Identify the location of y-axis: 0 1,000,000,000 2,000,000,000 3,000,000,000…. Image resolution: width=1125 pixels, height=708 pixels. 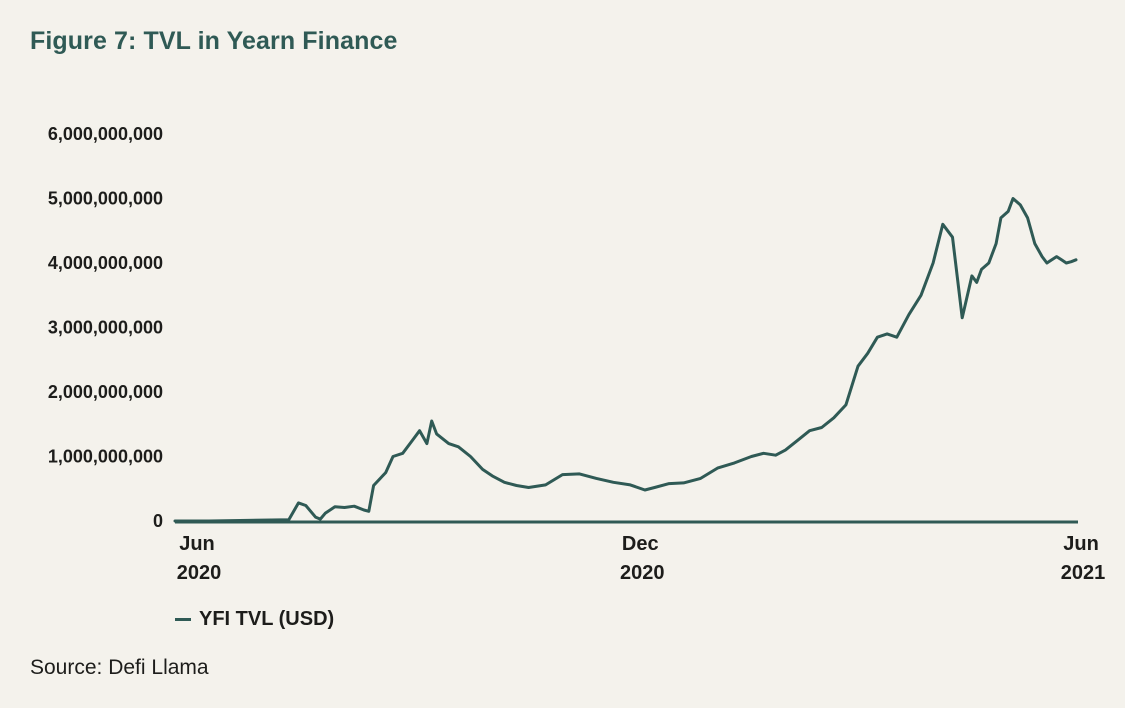
(105, 327).